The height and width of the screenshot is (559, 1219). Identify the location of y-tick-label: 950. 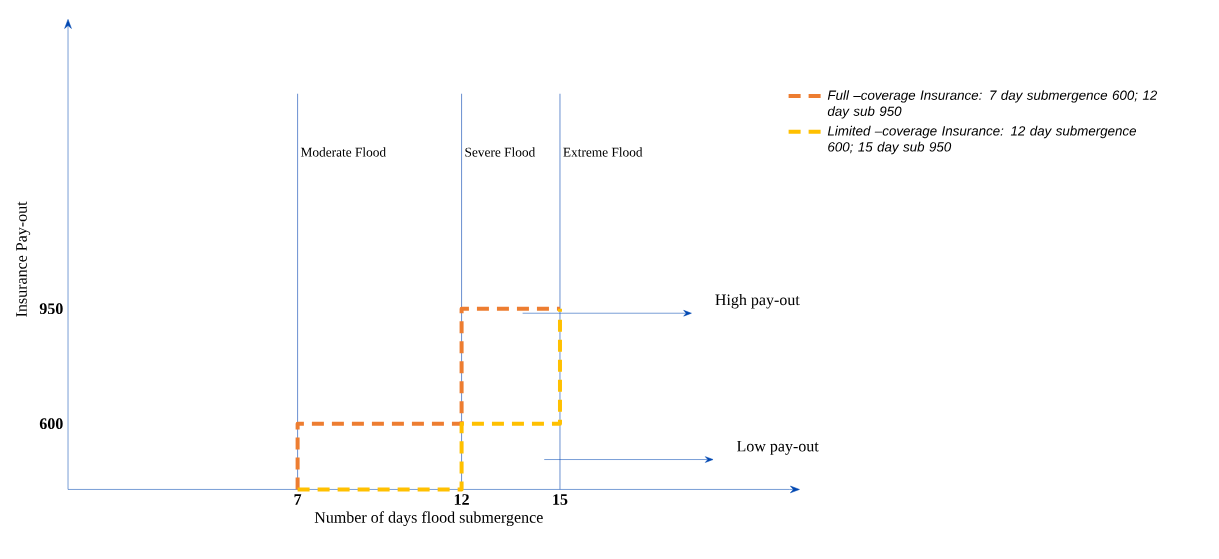
(51, 309).